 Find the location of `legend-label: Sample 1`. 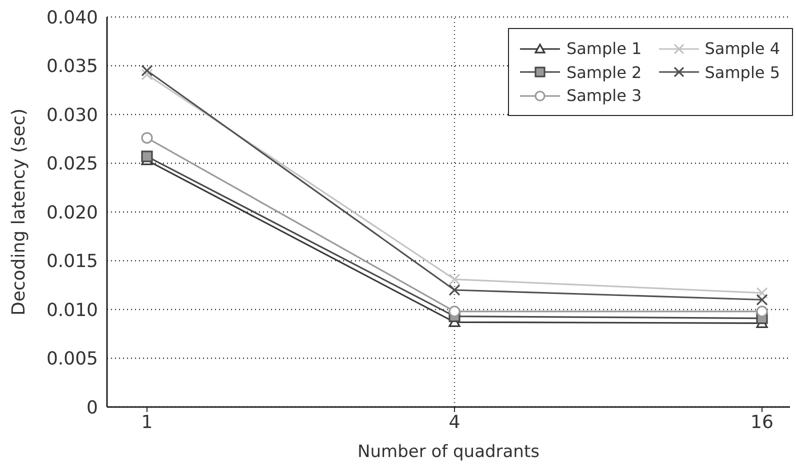

legend-label: Sample 1 is located at coordinates (604, 48).